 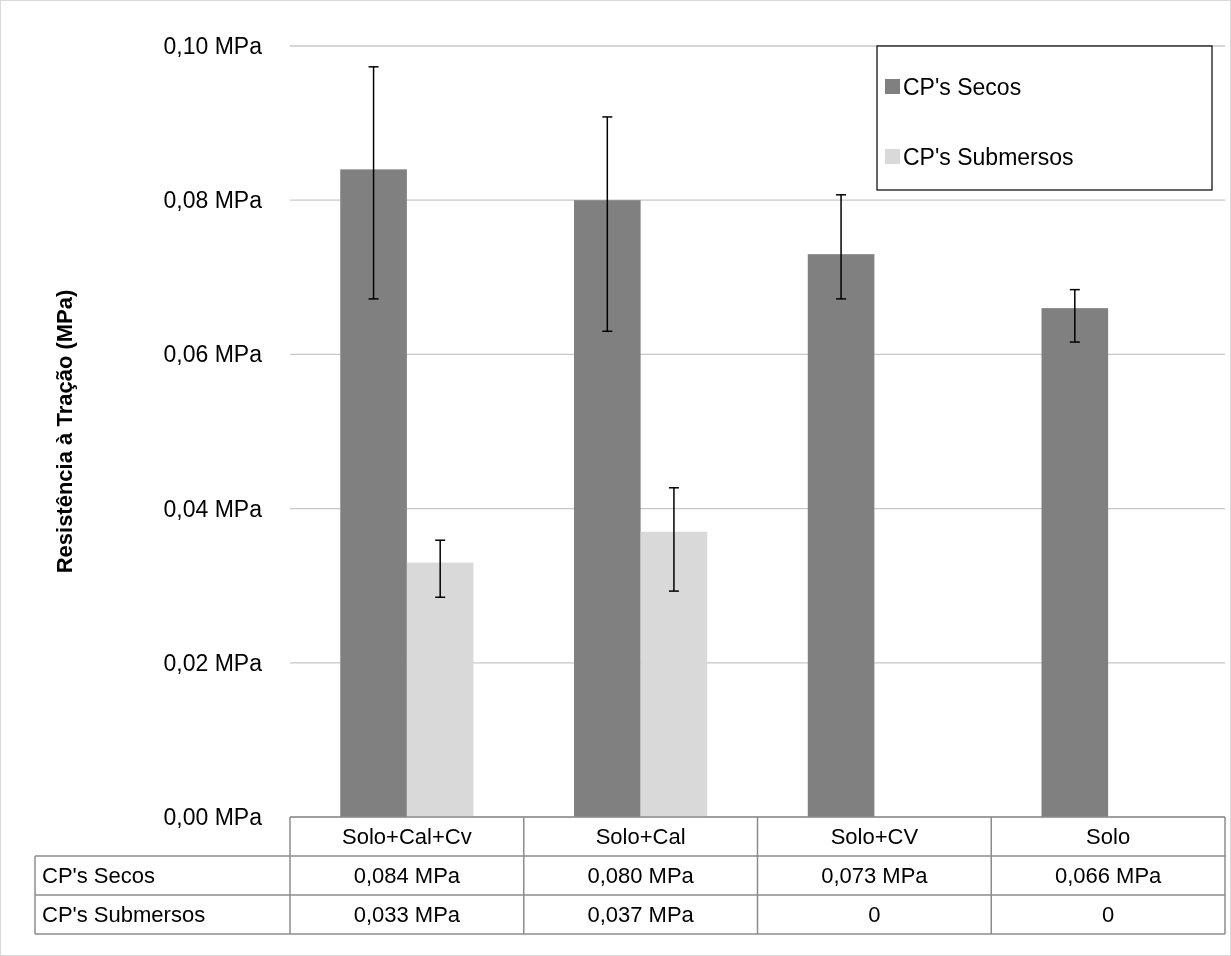 I want to click on y-tick-label: 0,04 MPa, so click(x=213, y=508).